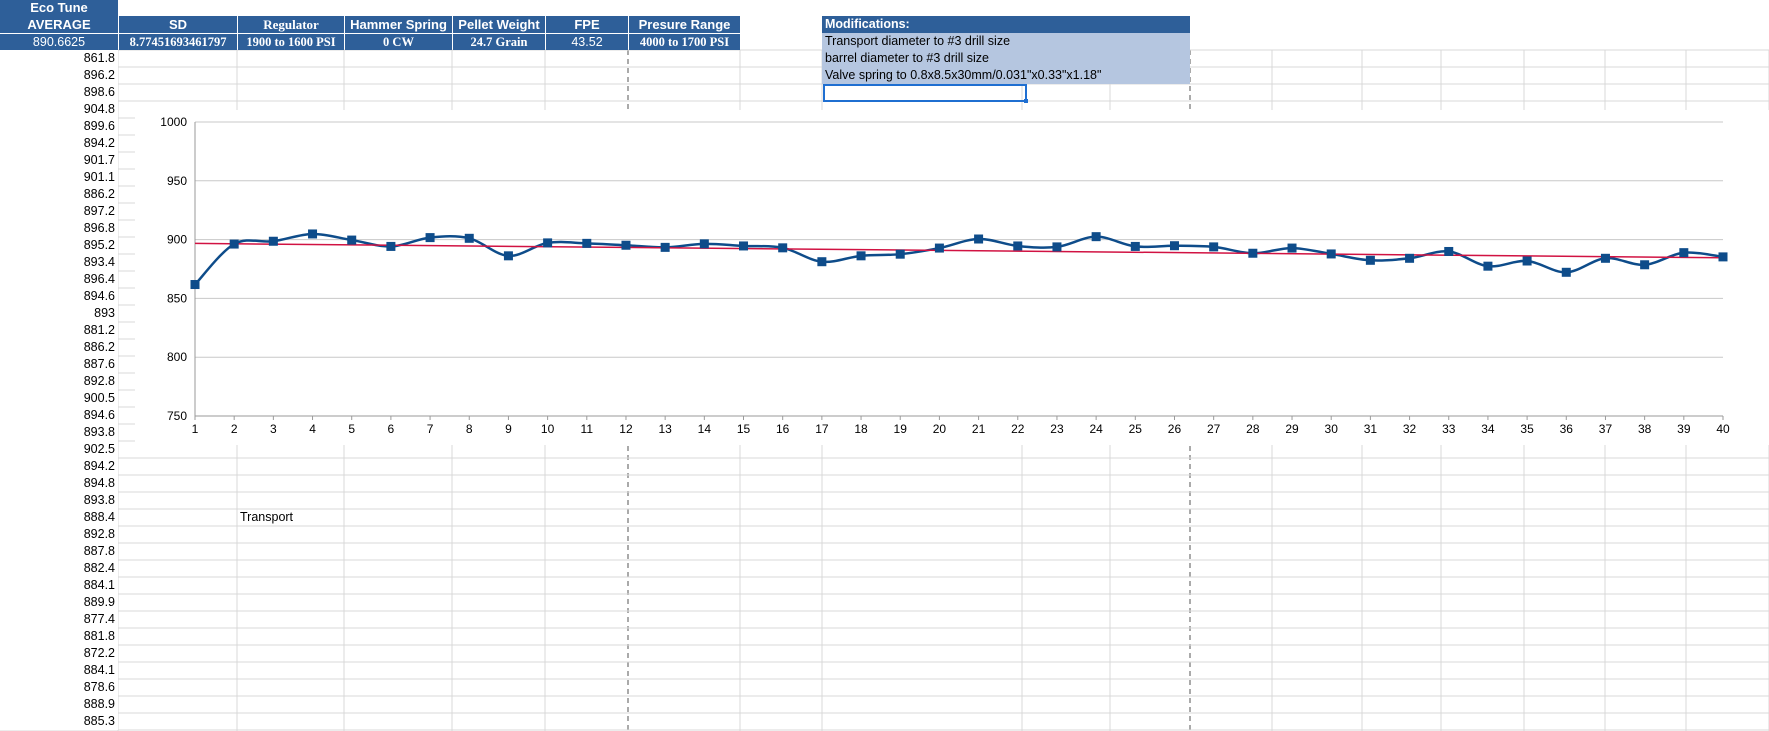 The height and width of the screenshot is (731, 1769). Describe the element at coordinates (1006, 58) in the screenshot. I see `modification-line-2: barrel diameter to #3 drill size` at that location.